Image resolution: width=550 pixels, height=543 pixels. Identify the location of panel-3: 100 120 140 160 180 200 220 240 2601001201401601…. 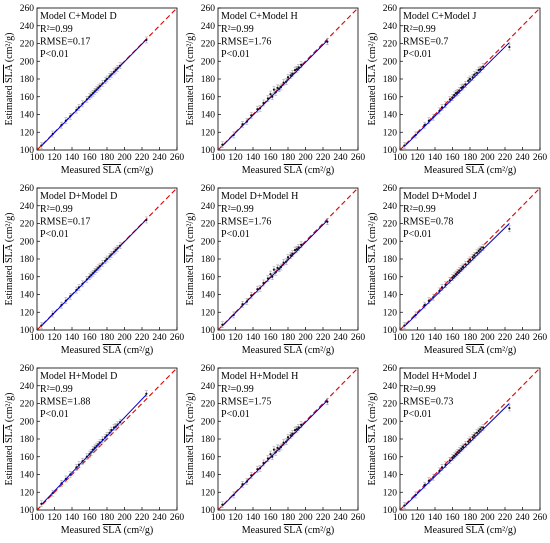
(457, 90).